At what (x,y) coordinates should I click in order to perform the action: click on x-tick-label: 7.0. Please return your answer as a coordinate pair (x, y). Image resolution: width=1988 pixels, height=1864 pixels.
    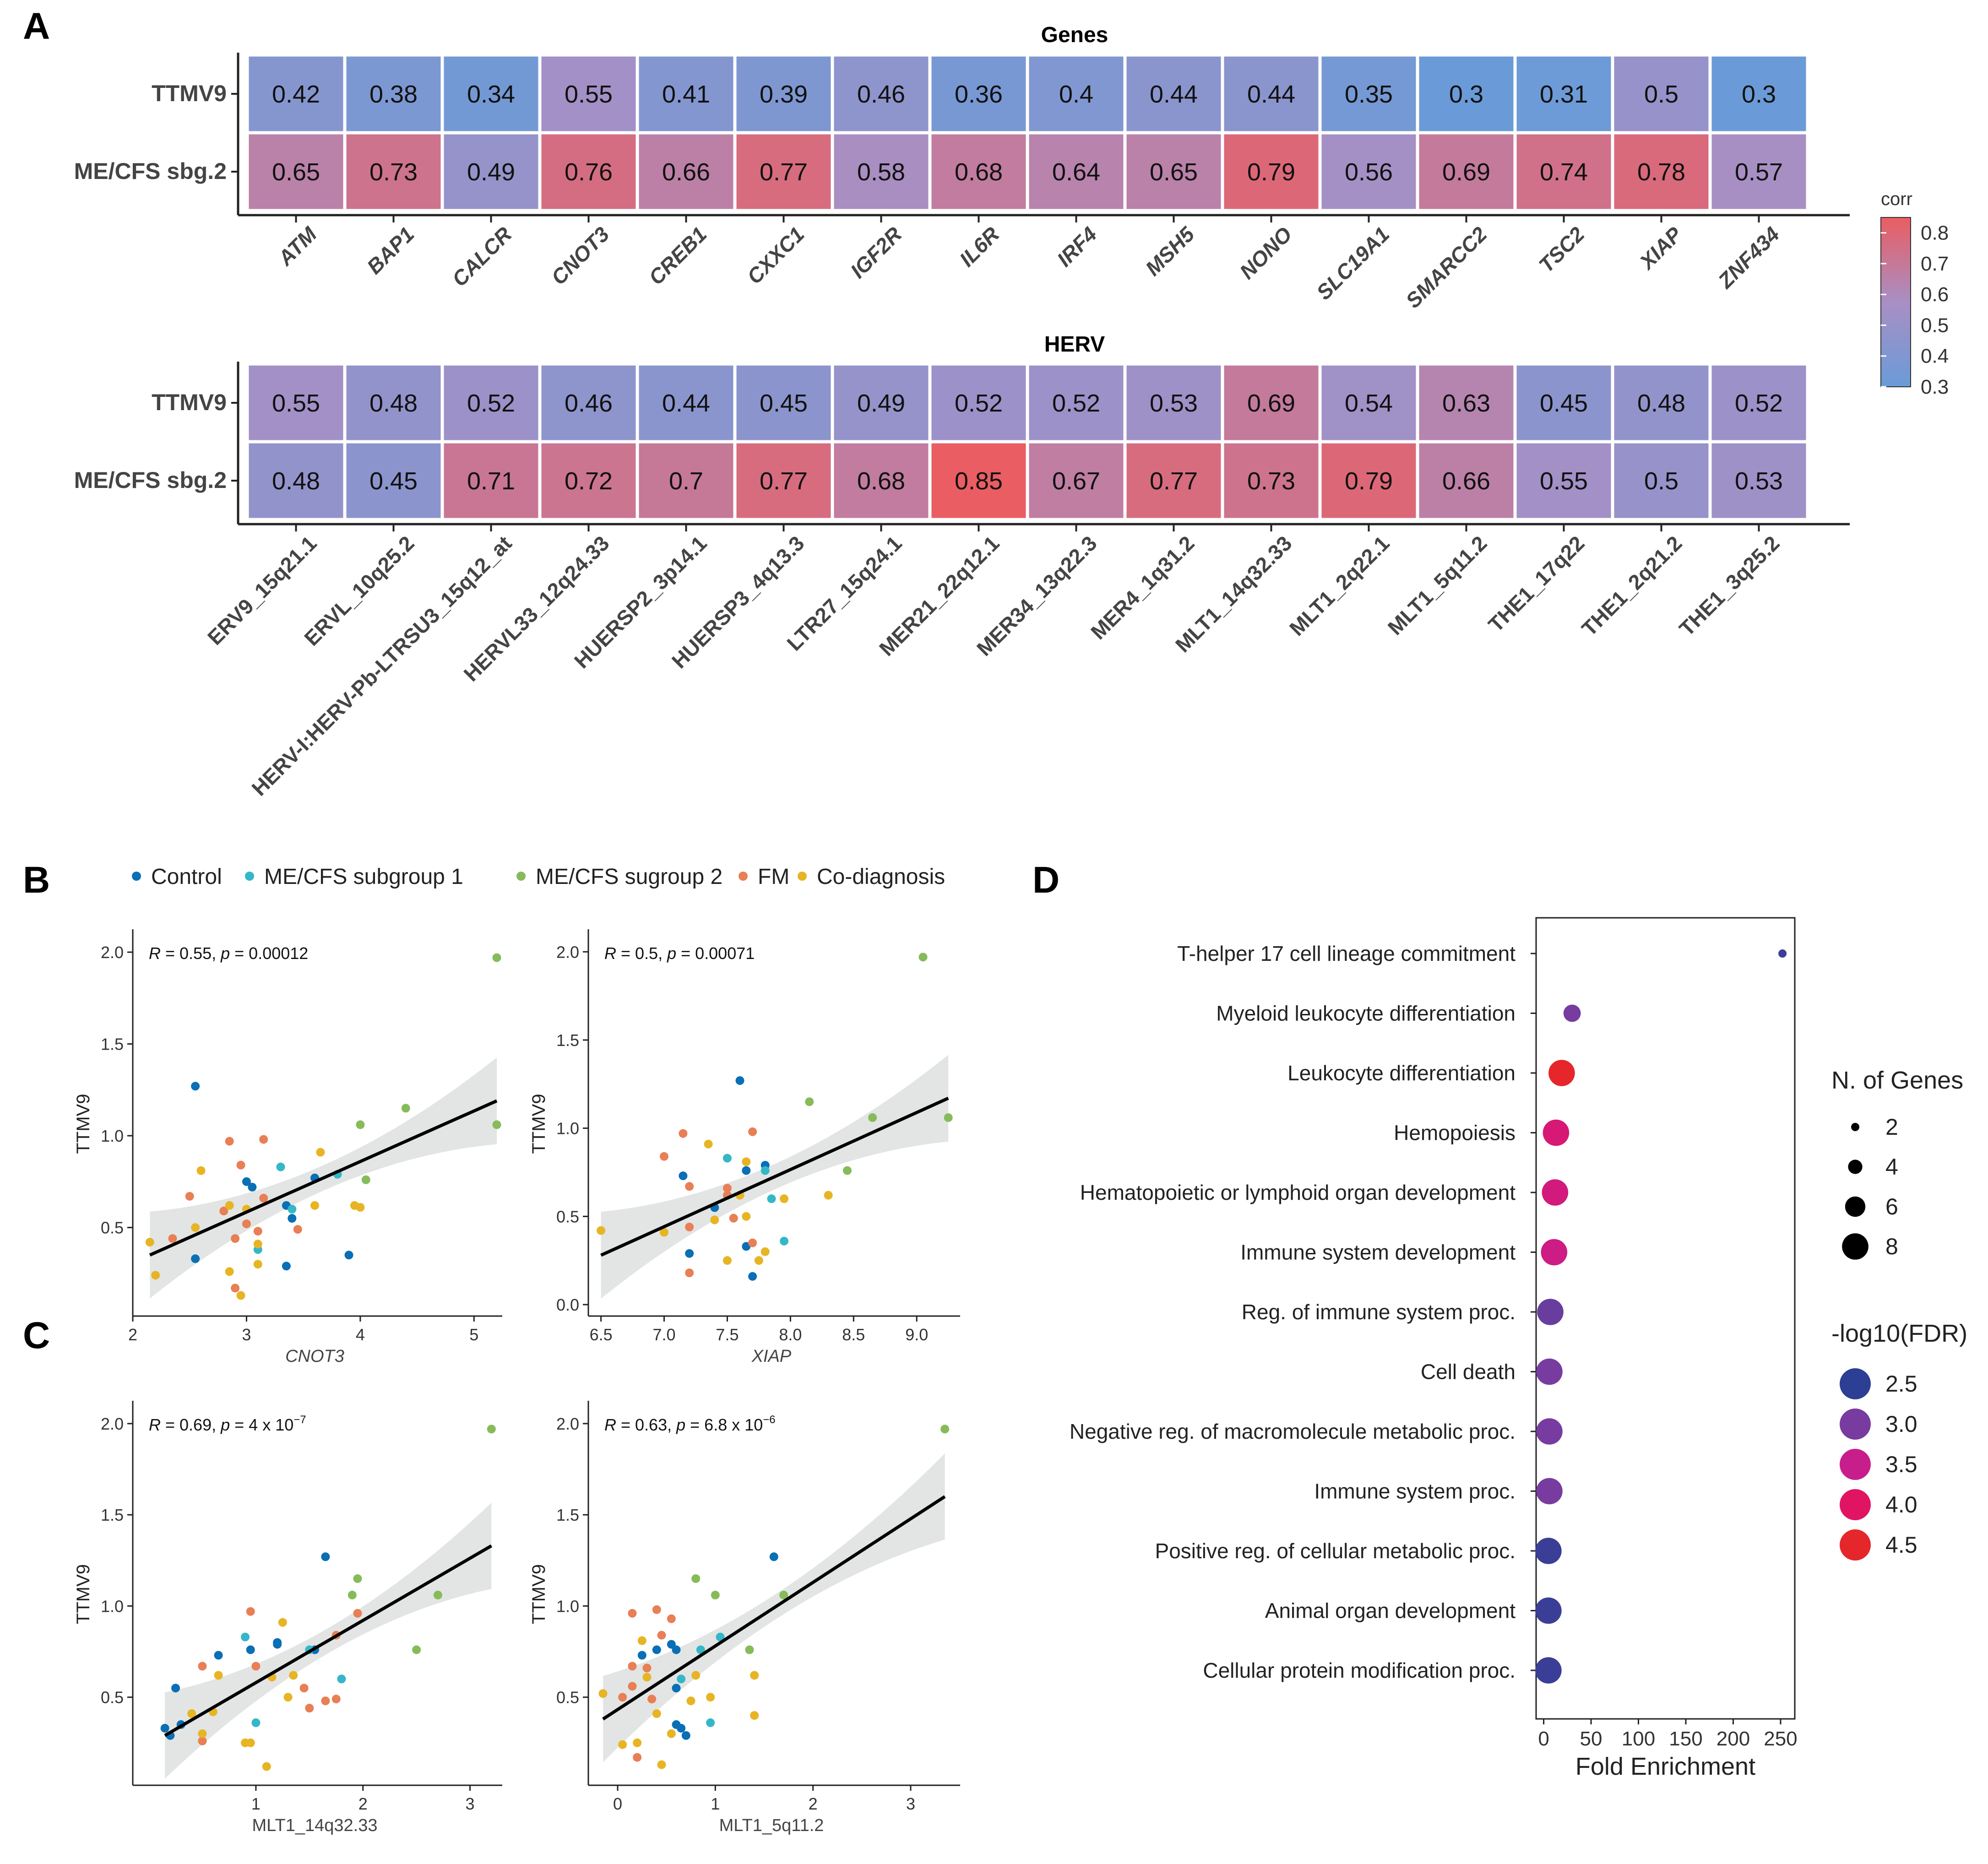
    Looking at the image, I should click on (663, 1334).